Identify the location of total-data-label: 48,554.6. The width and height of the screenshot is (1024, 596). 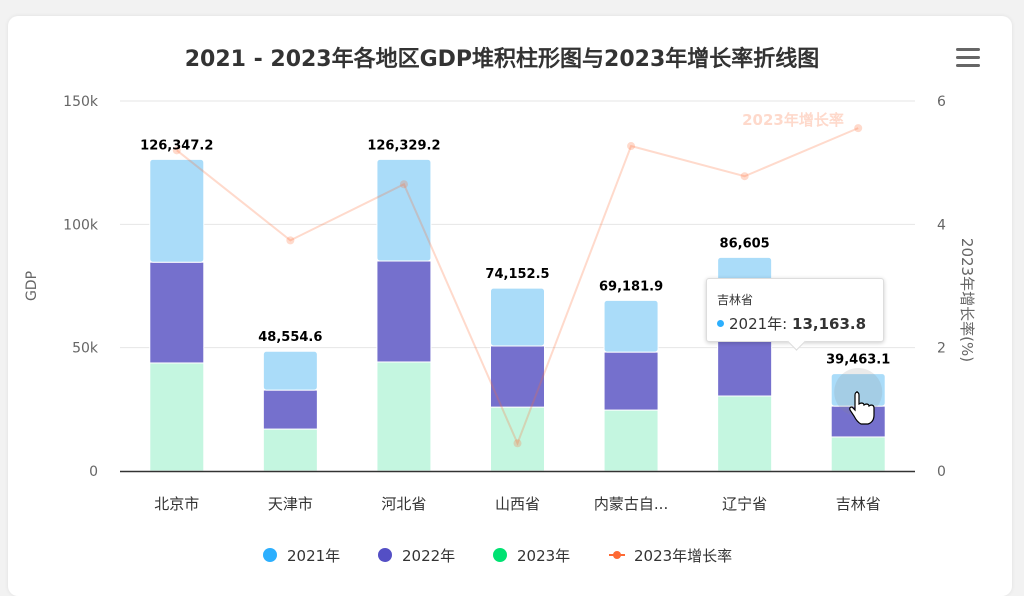
(290, 337).